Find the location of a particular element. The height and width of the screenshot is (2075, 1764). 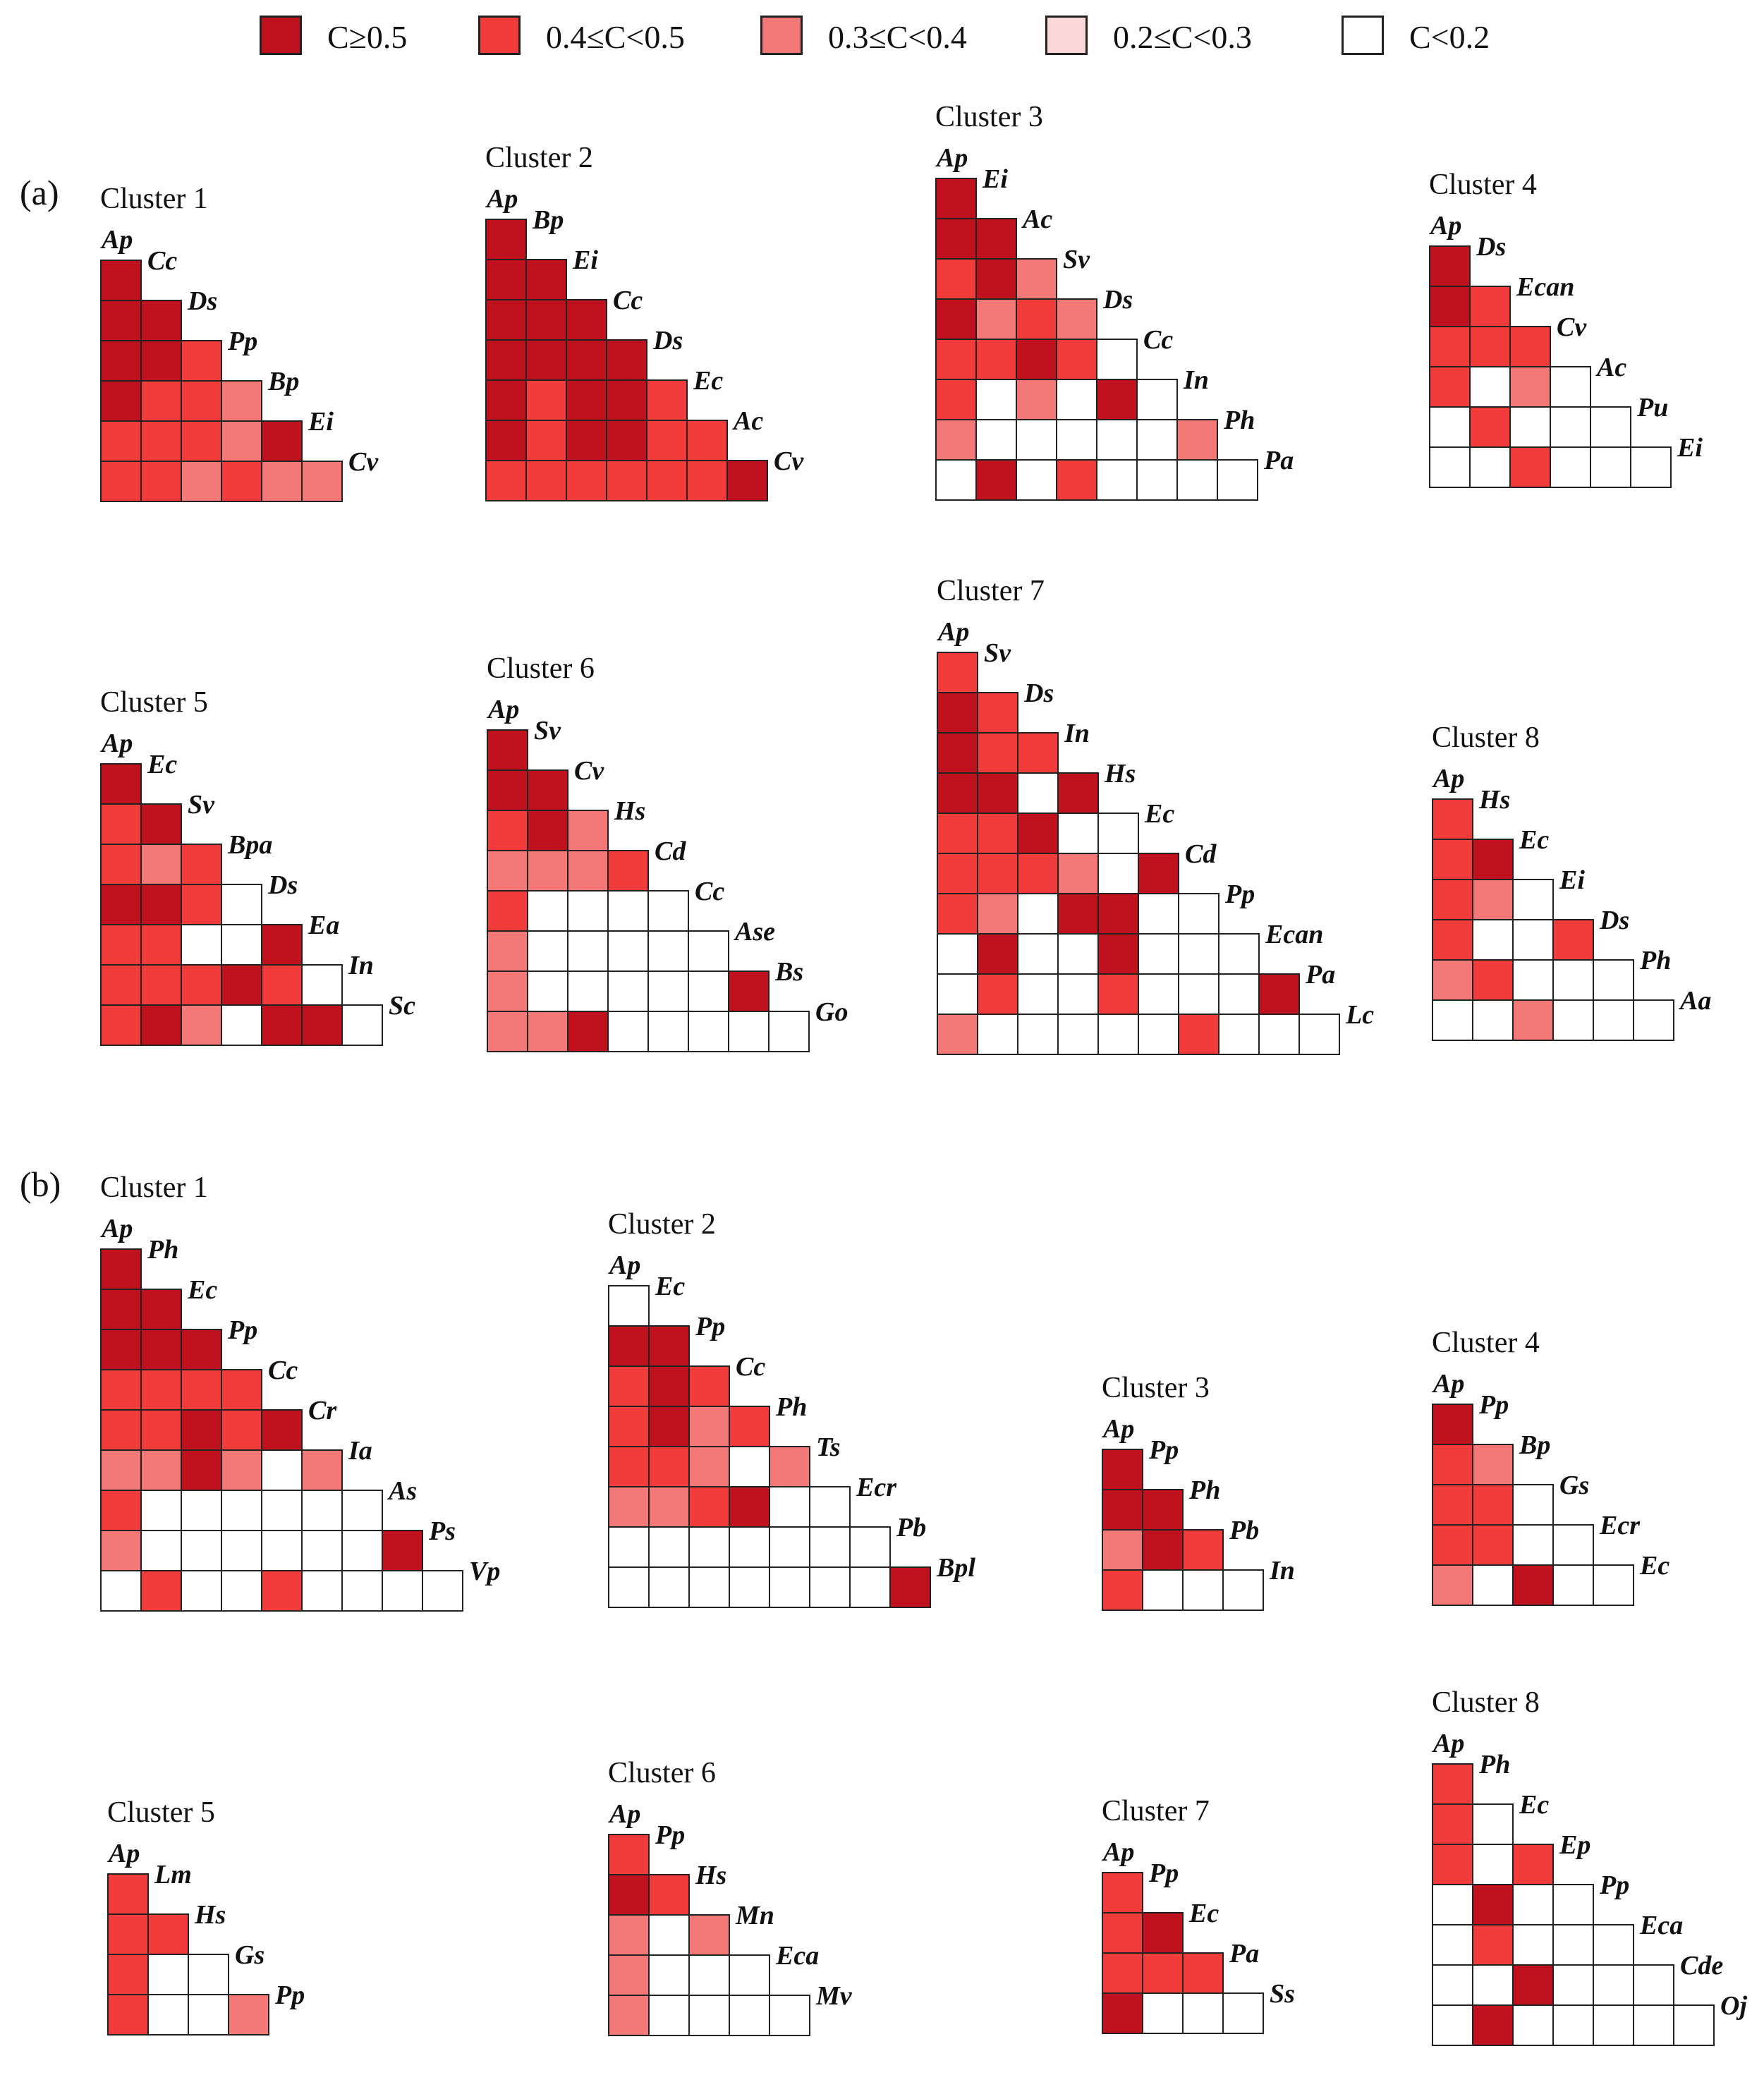

species-label: Pa is located at coordinates (1244, 1954).